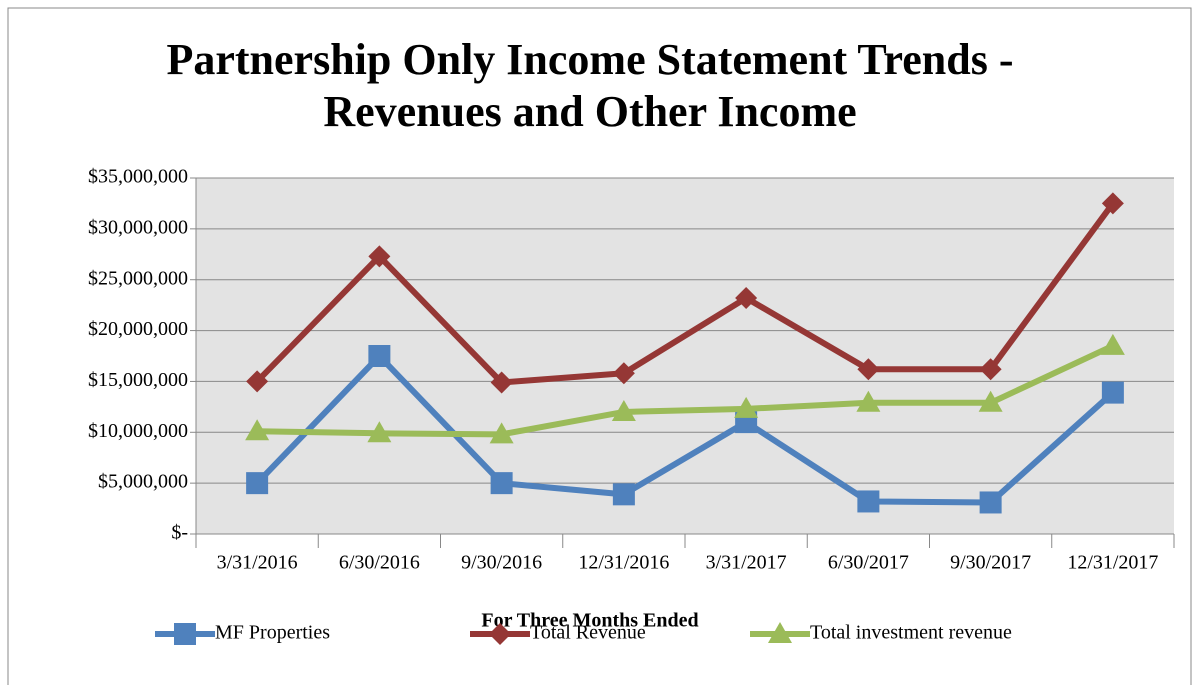  Describe the element at coordinates (623, 563) in the screenshot. I see `x-tick-label: 12/31/2016` at that location.